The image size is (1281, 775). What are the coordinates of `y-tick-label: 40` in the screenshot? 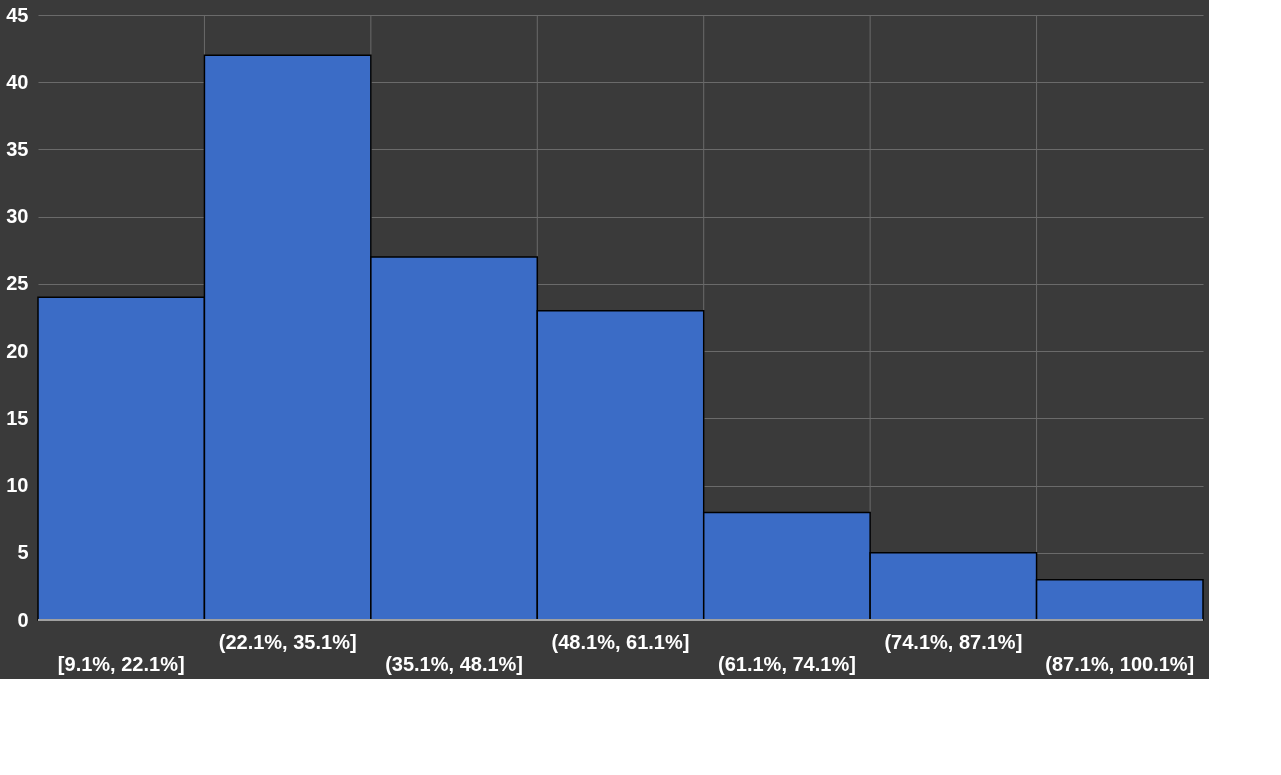 It's located at (17, 81).